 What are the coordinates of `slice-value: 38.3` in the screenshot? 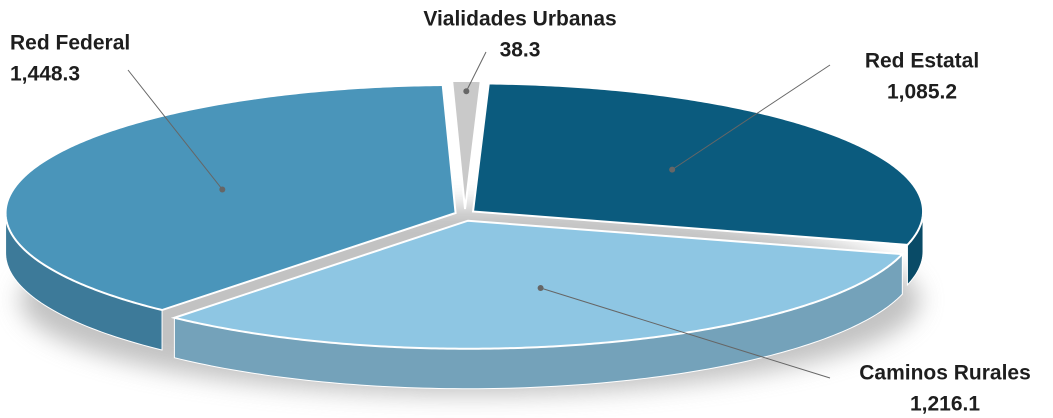 It's located at (520, 50).